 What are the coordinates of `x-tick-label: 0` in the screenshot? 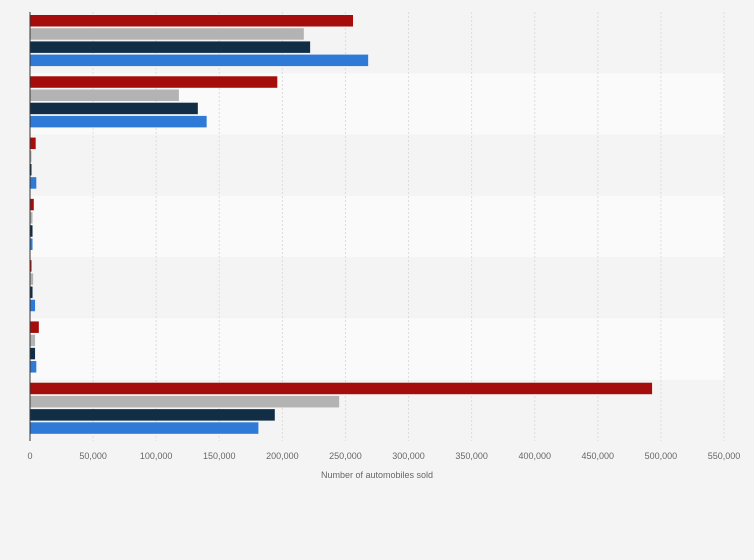 It's located at (29, 456).